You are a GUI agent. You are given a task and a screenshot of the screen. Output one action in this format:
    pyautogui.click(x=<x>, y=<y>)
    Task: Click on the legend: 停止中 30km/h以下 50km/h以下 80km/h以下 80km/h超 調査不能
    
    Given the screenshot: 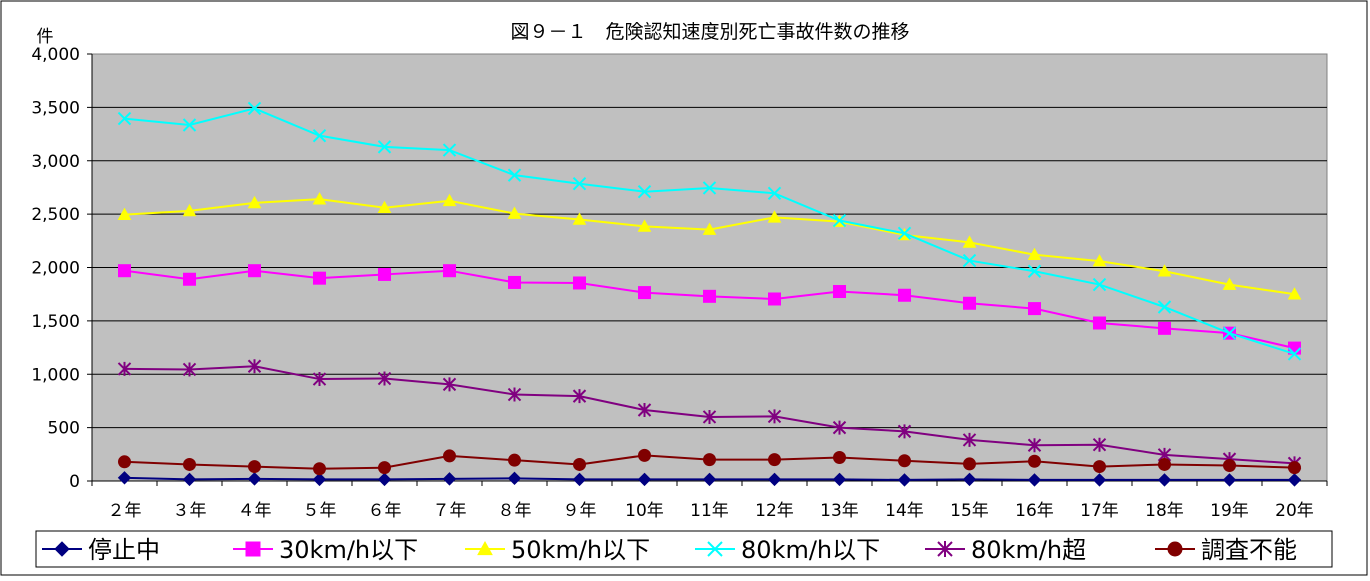 What is the action you would take?
    pyautogui.click(x=684, y=549)
    